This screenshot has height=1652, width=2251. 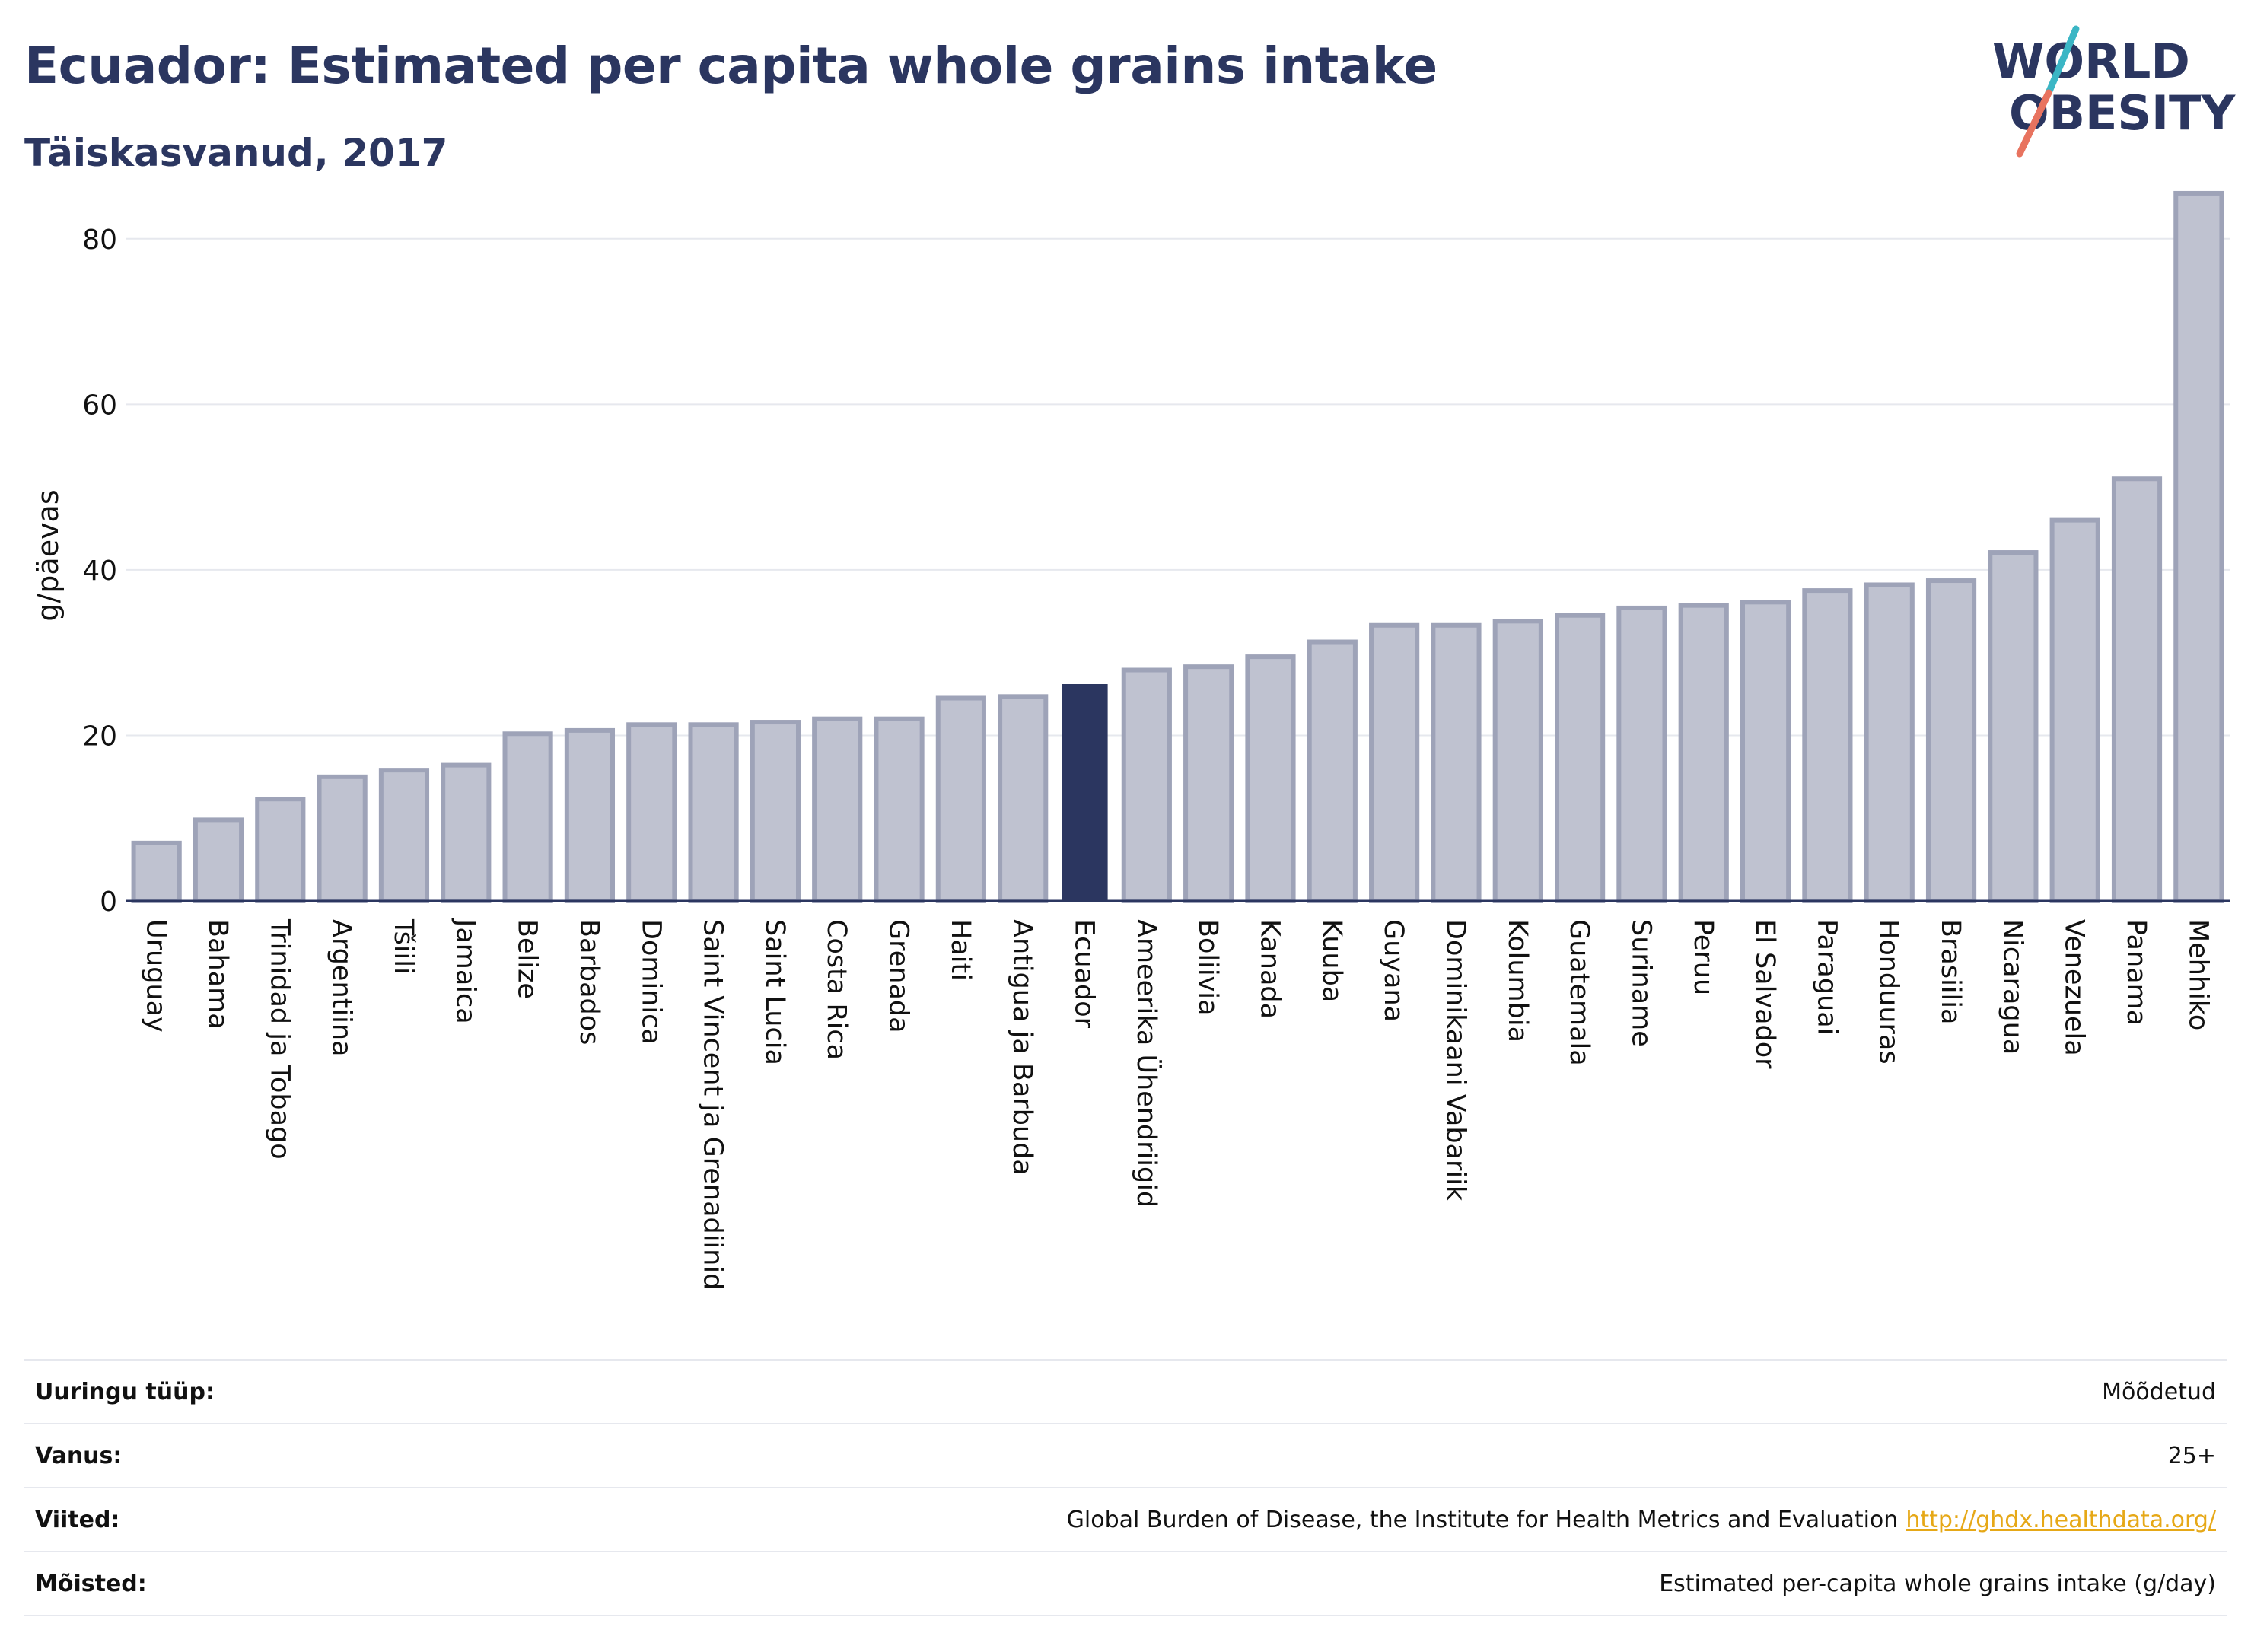 What do you see at coordinates (2136, 973) in the screenshot?
I see `x-tick-label: Panama` at bounding box center [2136, 973].